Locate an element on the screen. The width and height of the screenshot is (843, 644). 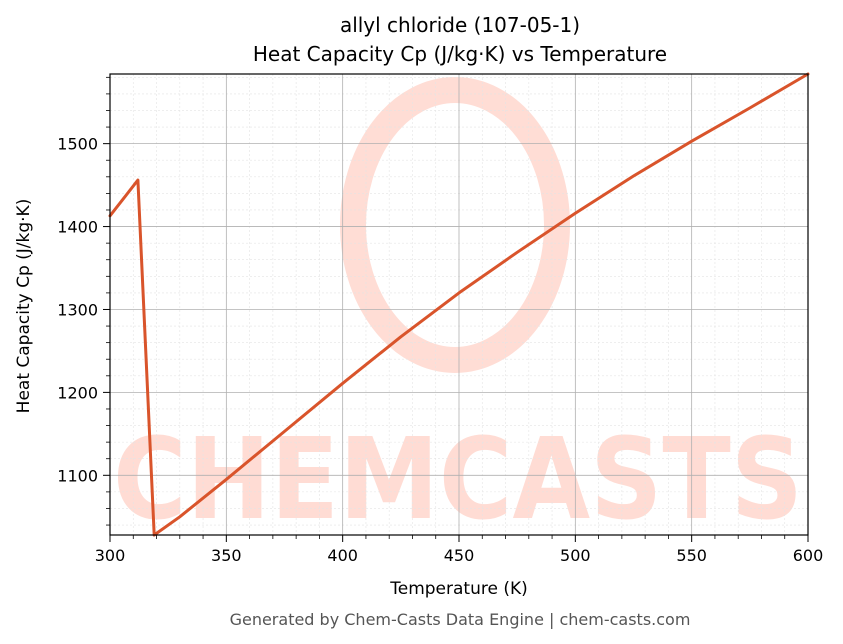
y-tick-label: 1400 is located at coordinates (77, 227).